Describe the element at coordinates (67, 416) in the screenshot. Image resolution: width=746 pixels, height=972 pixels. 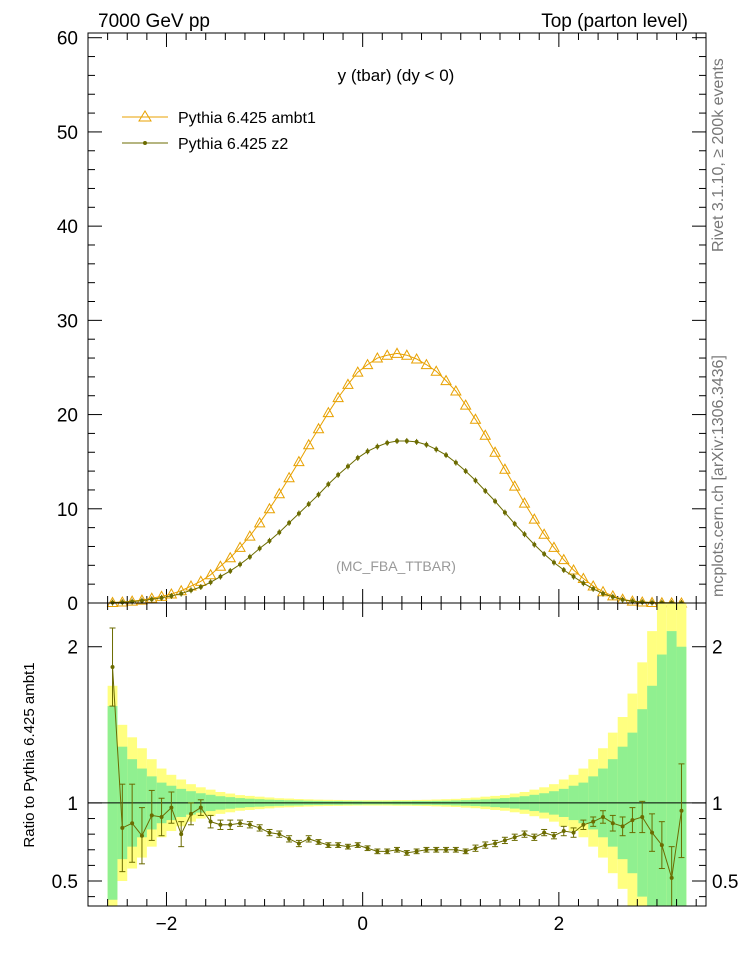
I see `main-y-tick-label: 20` at that location.